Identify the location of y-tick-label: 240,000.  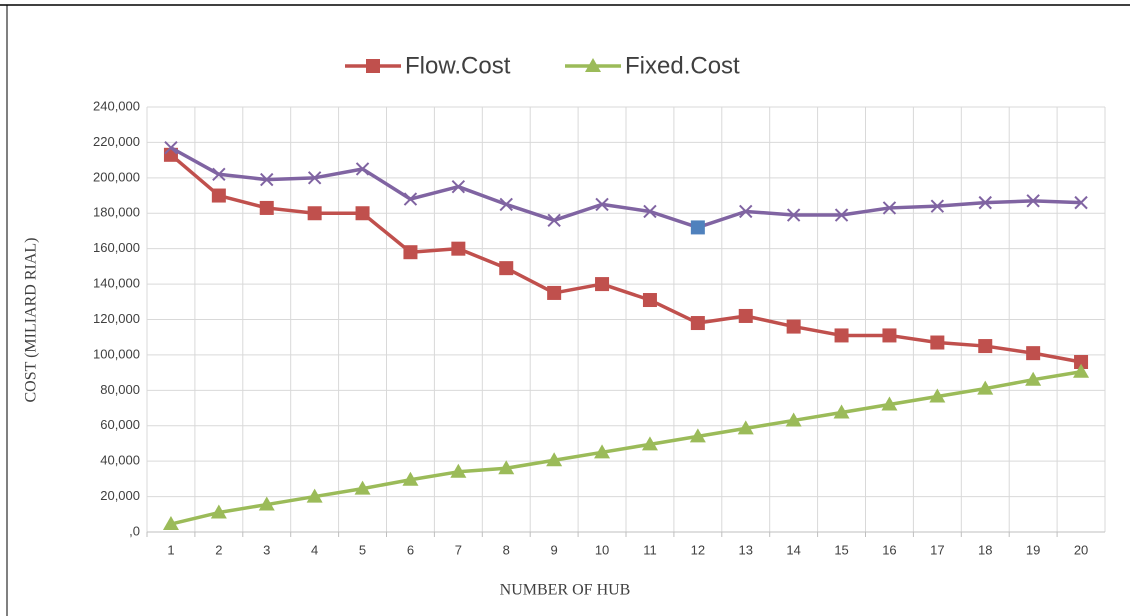
(116, 105).